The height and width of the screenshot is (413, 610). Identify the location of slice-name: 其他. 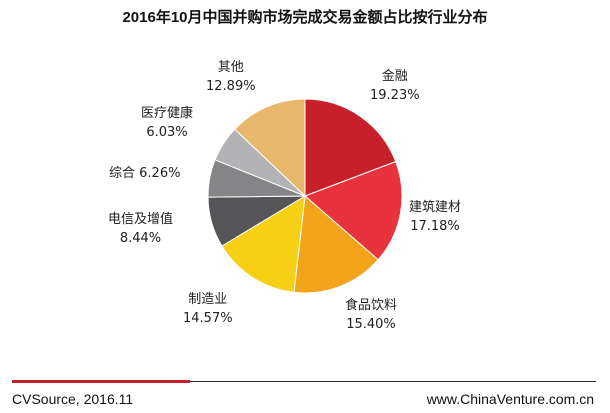
(230, 67).